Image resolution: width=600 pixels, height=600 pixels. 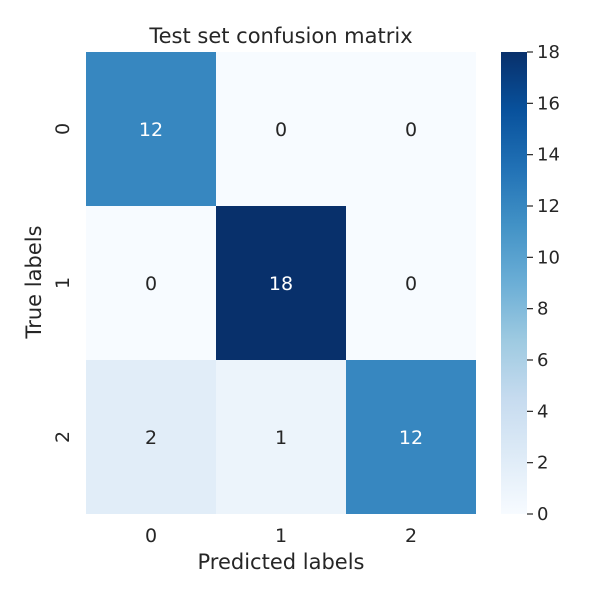 I want to click on heatmap-cell-r1-c2, so click(x=411, y=283).